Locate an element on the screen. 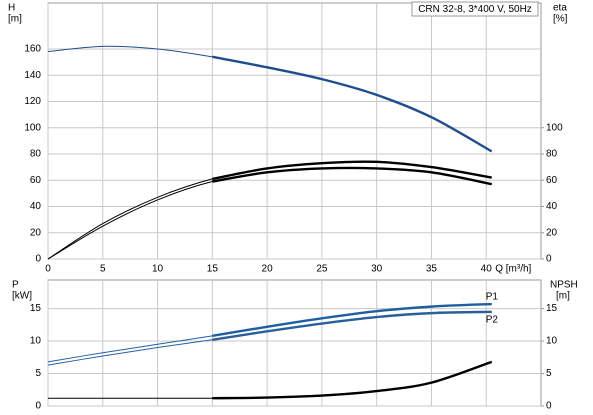 This screenshot has width=593, height=415. x-tick-label: 0 is located at coordinates (48, 269).